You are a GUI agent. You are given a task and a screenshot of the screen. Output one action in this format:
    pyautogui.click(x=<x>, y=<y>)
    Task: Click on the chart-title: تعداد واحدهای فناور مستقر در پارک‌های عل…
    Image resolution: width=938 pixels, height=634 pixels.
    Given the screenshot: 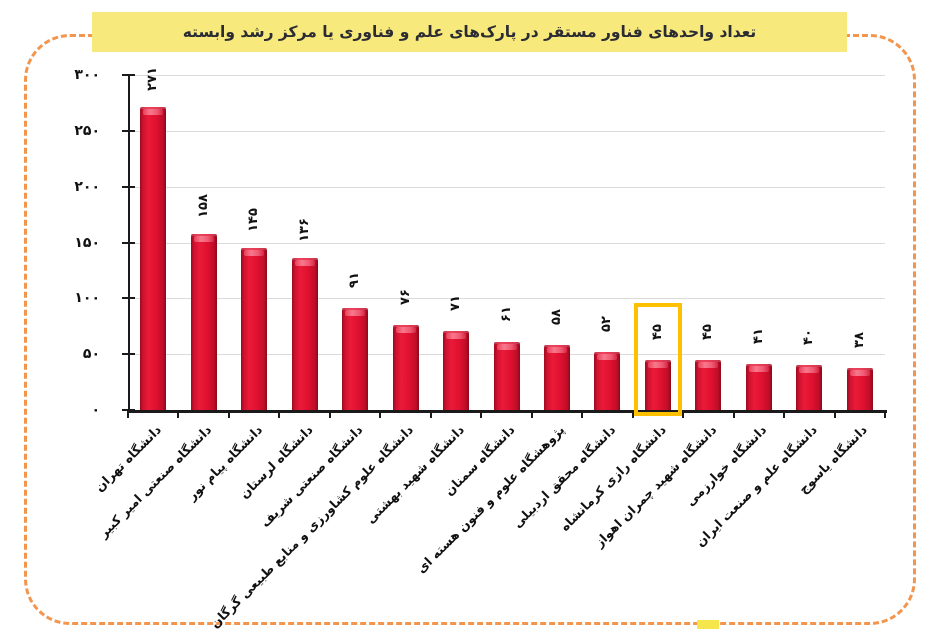 What is the action you would take?
    pyautogui.click(x=469, y=32)
    